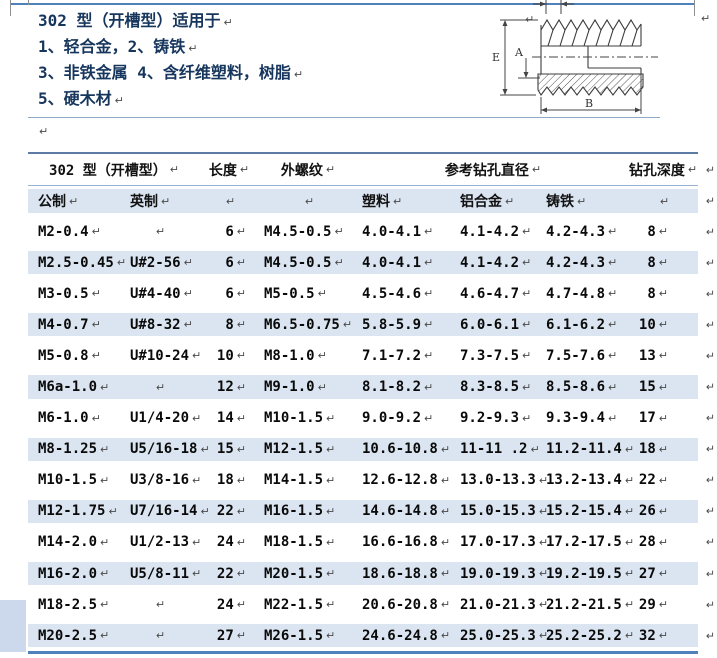 This screenshot has width=717, height=658. I want to click on spec-cell: 22 ↵, so click(229, 573).